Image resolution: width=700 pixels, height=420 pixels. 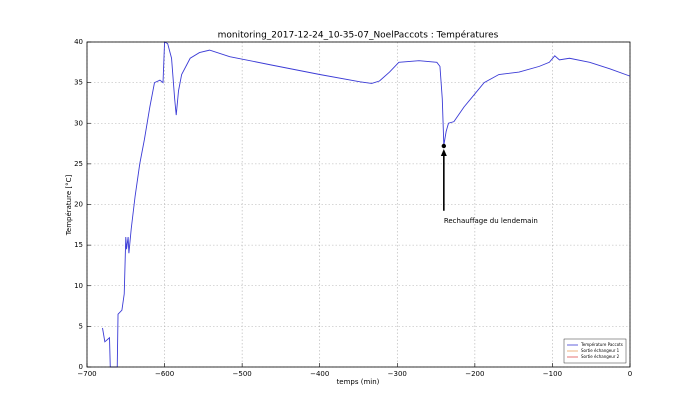 I want to click on x-tick-label: −600, so click(x=164, y=374).